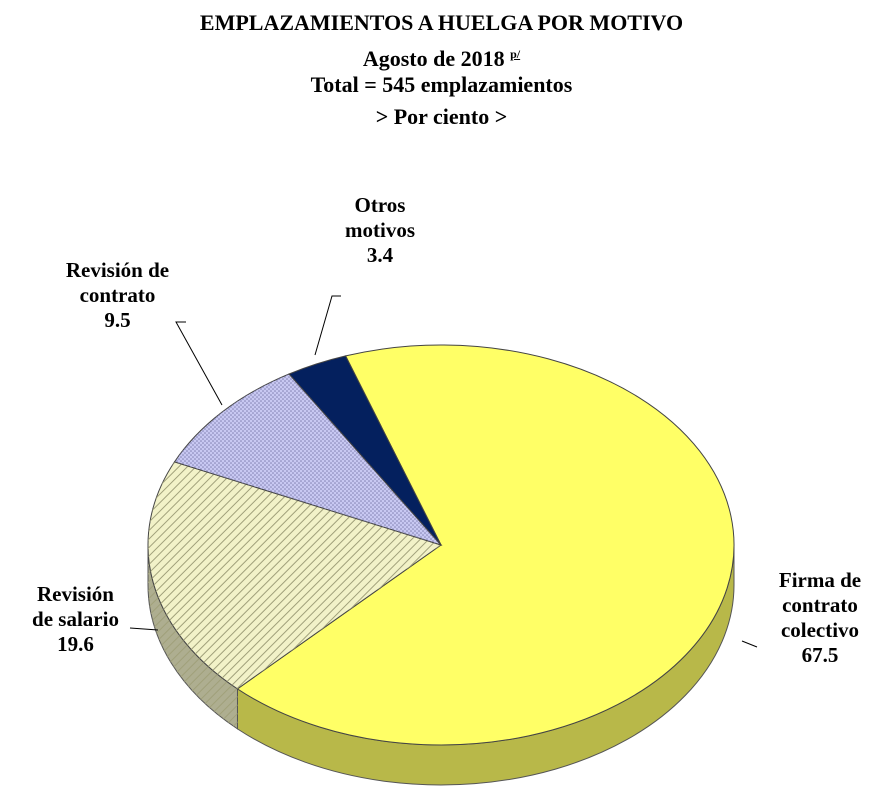 The image size is (883, 794). What do you see at coordinates (820, 605) in the screenshot?
I see `slice-label: Firma de contrato colectivo` at bounding box center [820, 605].